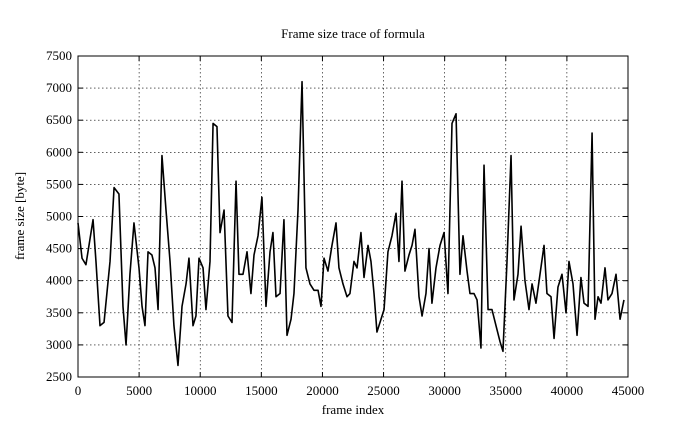  What do you see at coordinates (59, 119) in the screenshot?
I see `y-tick-label: 6500` at bounding box center [59, 119].